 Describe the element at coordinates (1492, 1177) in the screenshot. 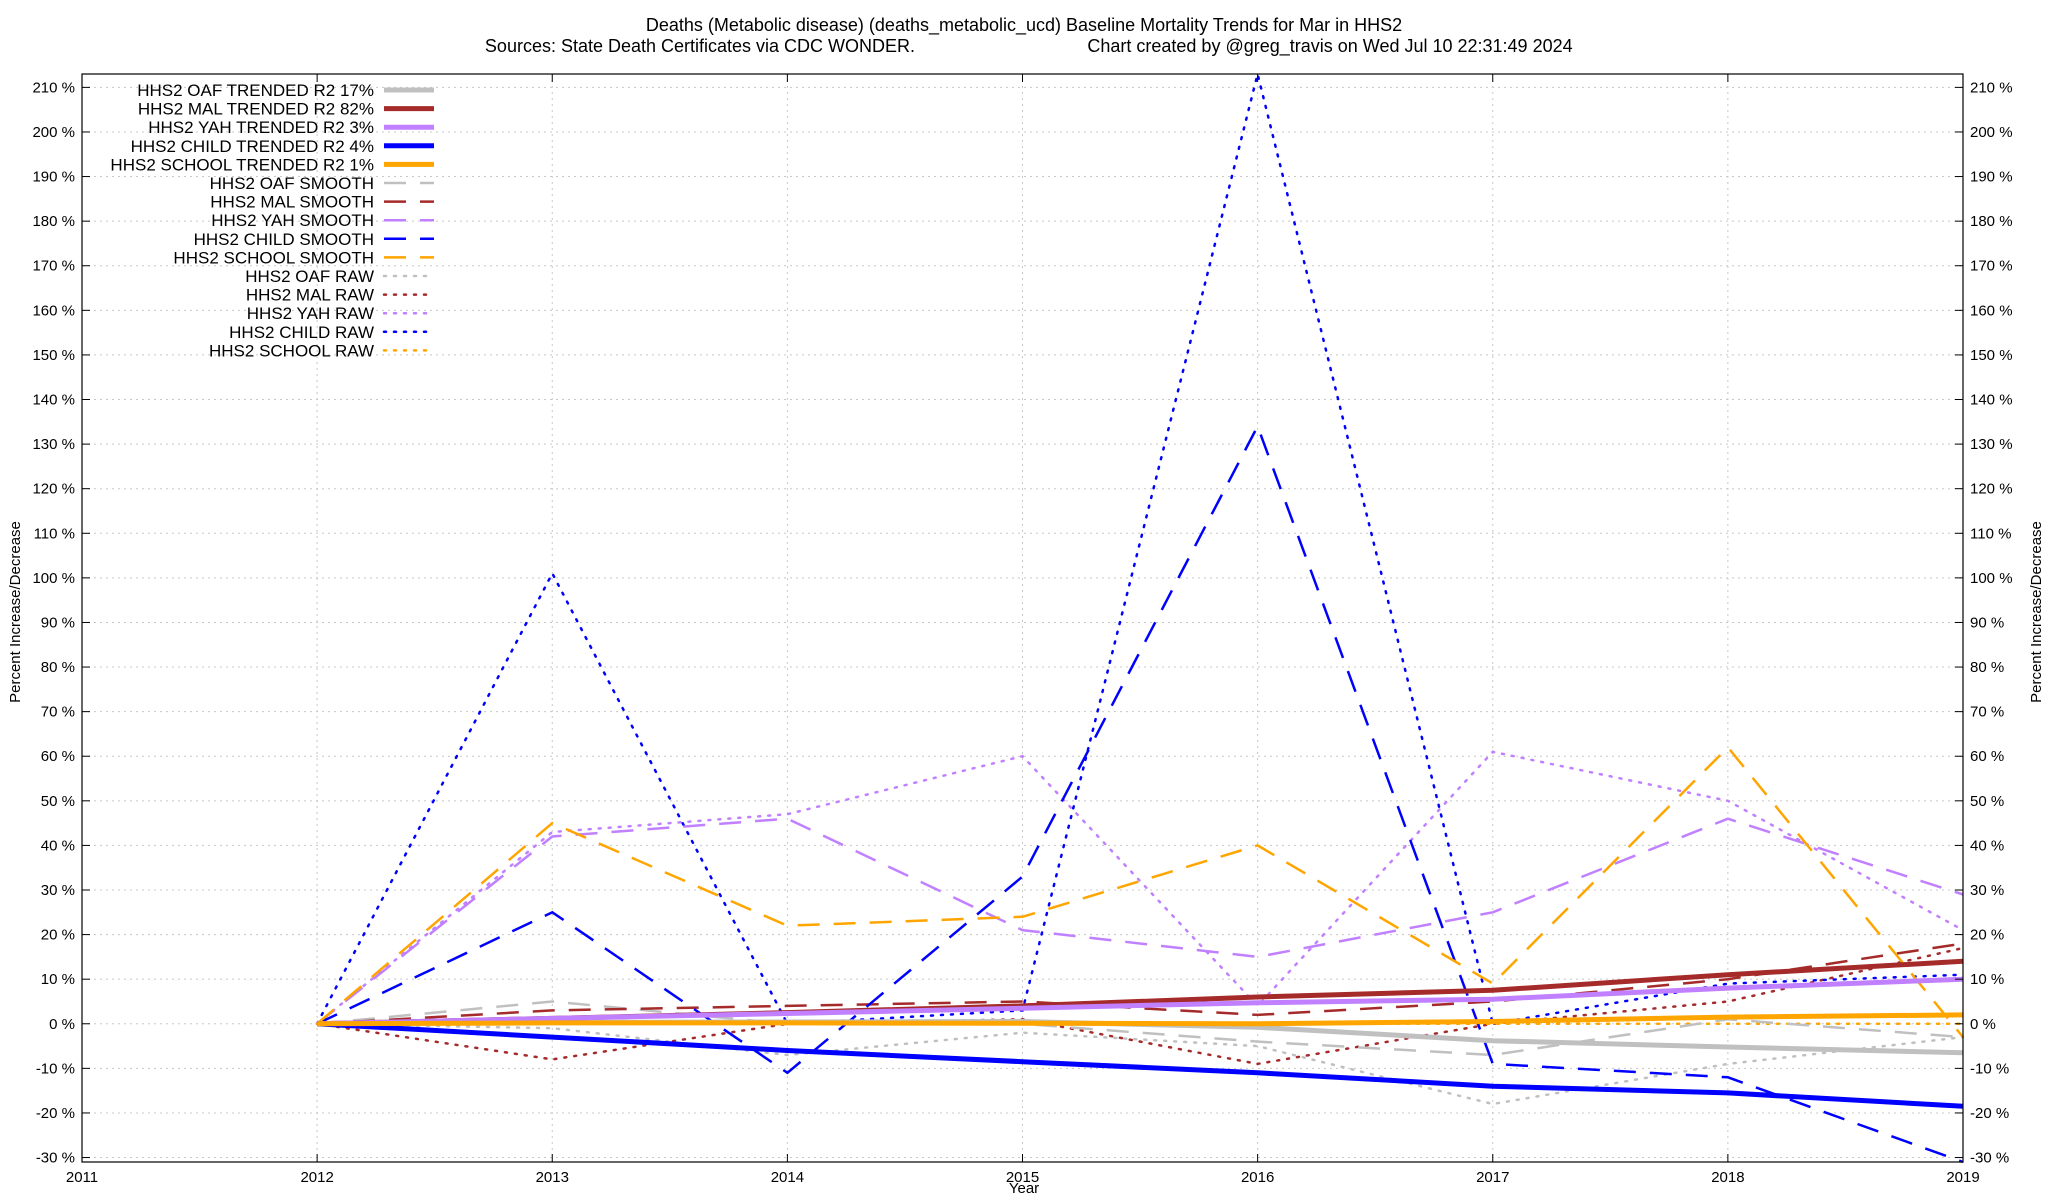

I see `x-tick-label: 2017` at that location.